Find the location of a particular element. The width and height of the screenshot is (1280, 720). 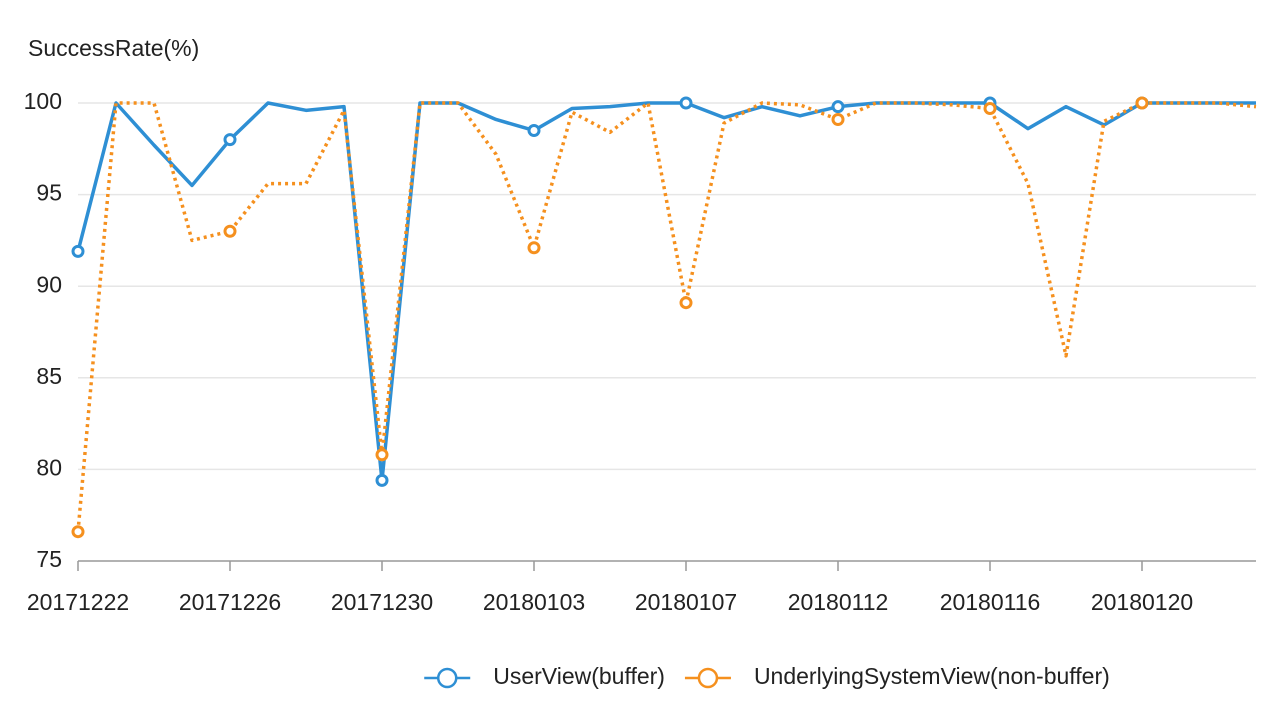

x-tick-label: 20171230 is located at coordinates (382, 602).